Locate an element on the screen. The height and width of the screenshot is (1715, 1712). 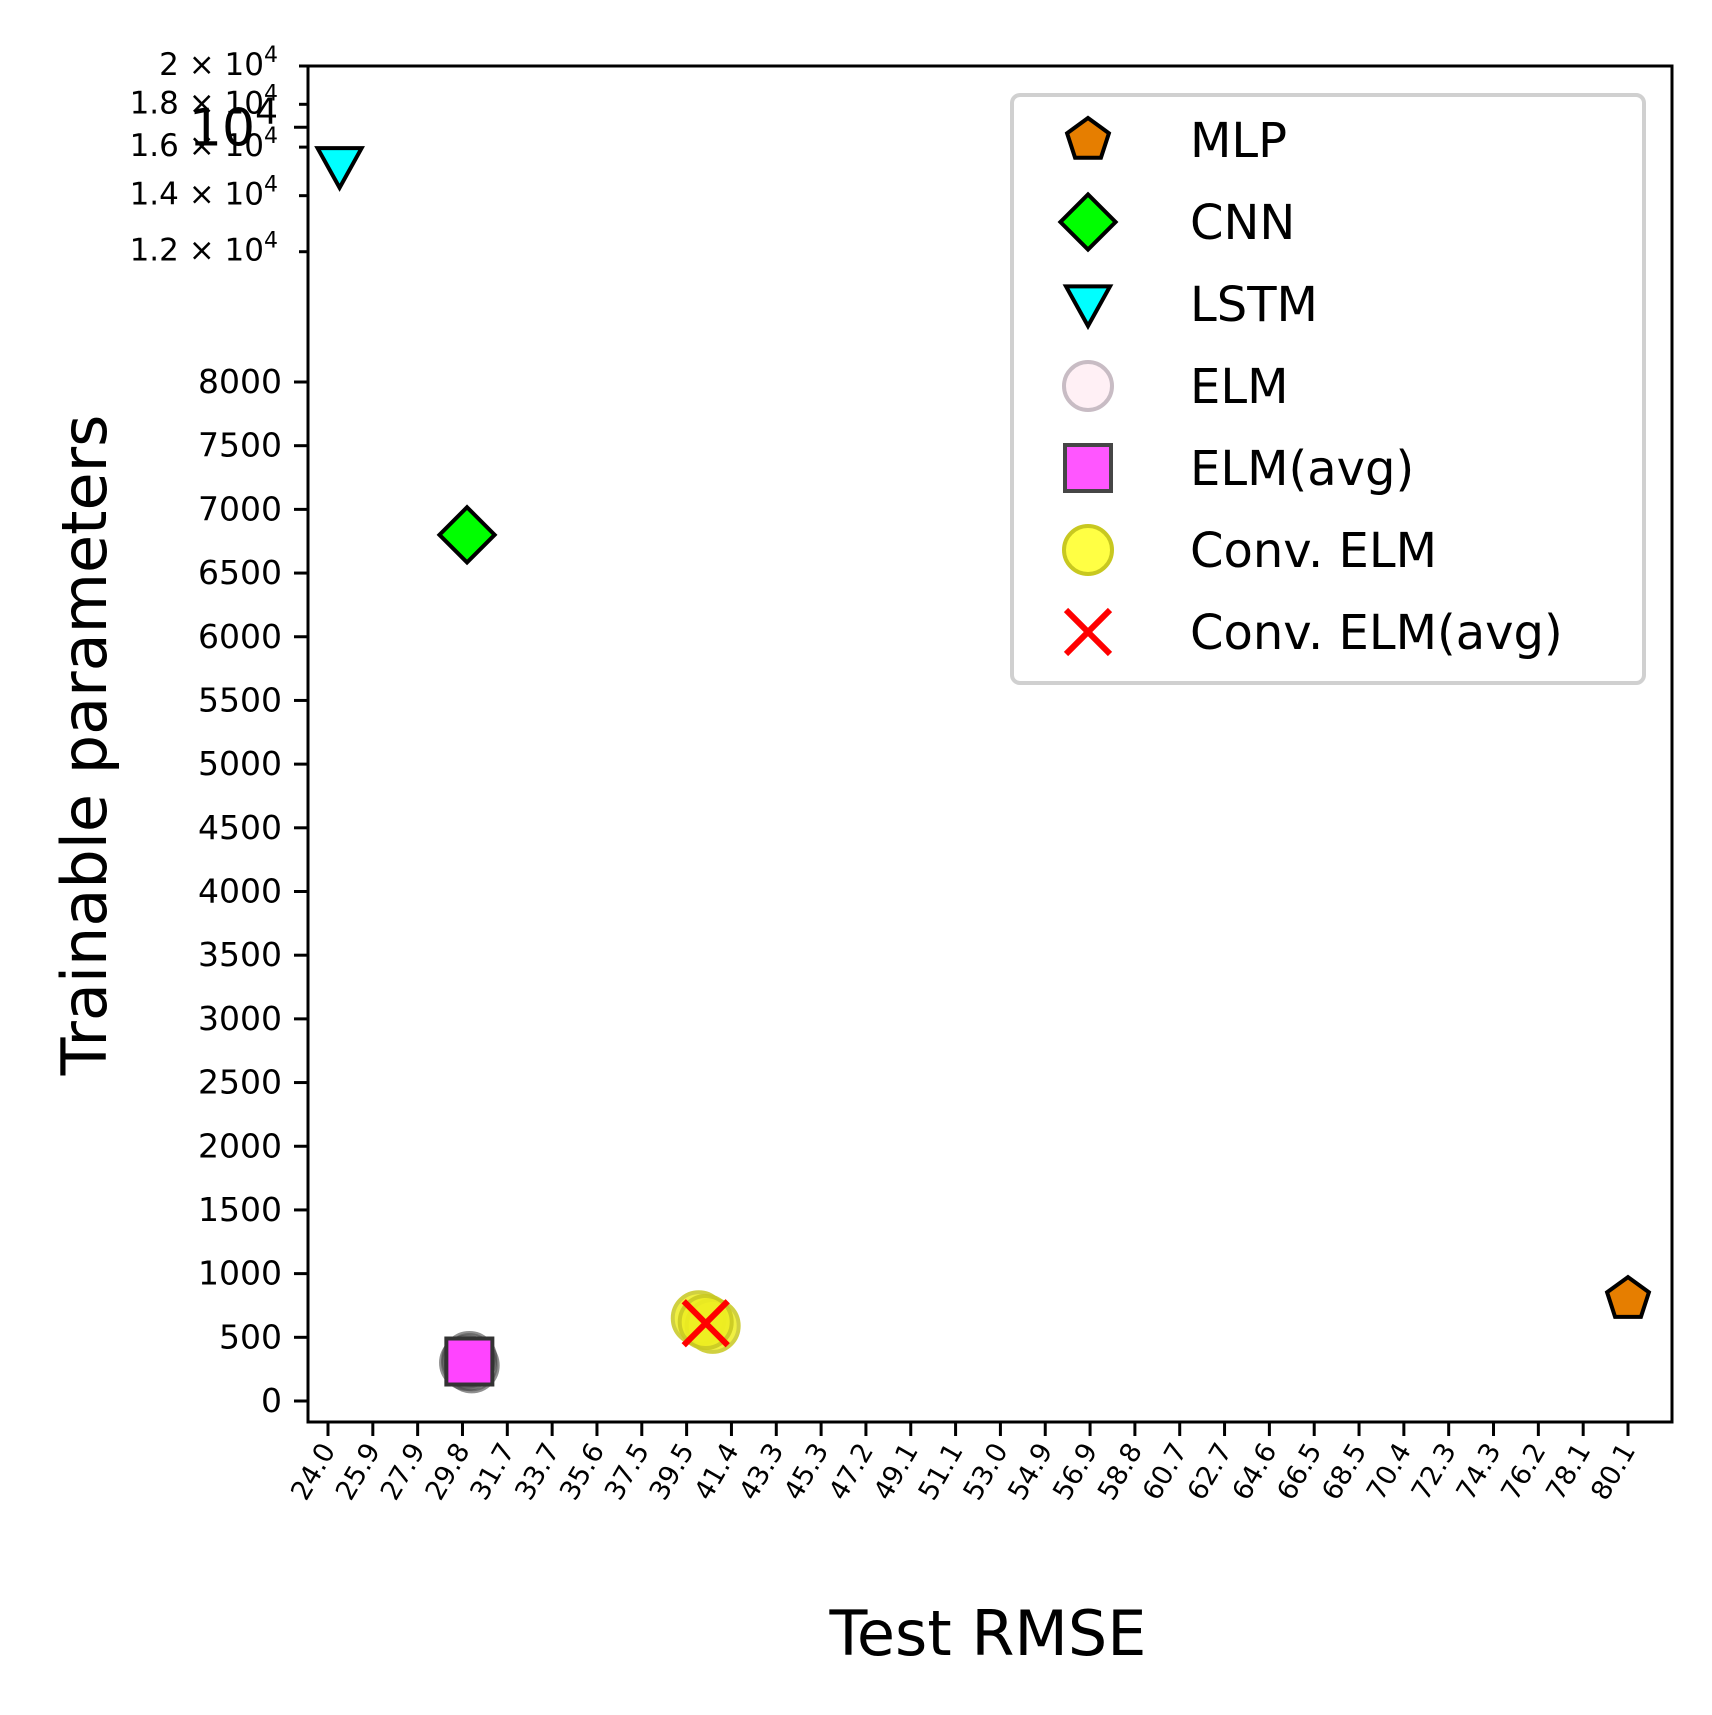
y-tick-label: 4000 is located at coordinates (240, 891).